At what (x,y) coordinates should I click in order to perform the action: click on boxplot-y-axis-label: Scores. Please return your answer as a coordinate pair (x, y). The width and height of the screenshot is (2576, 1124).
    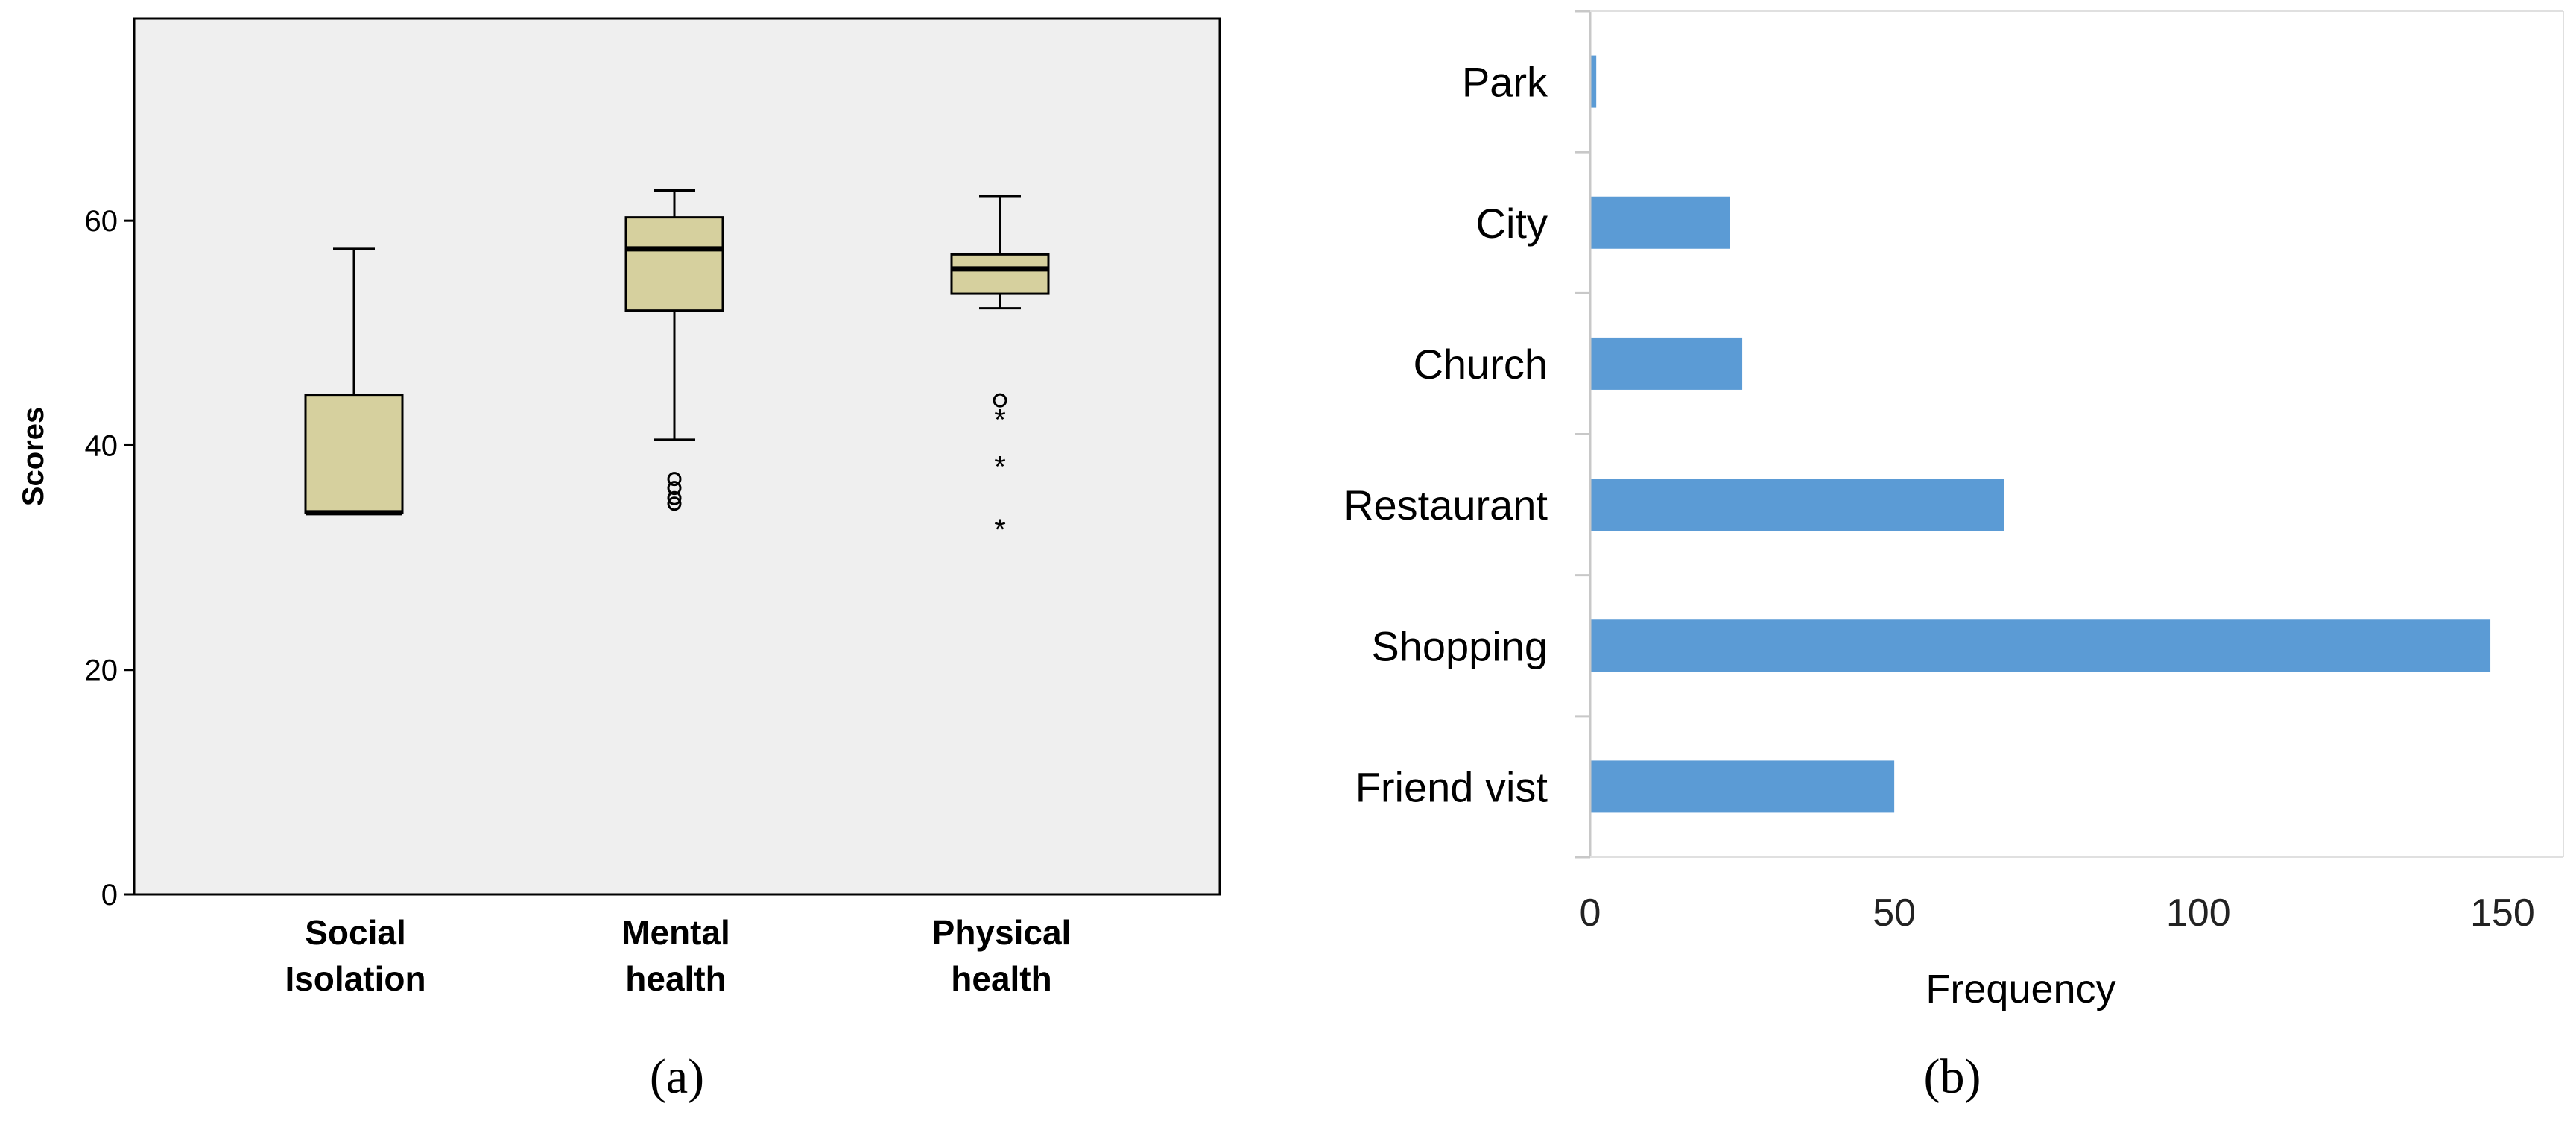
    Looking at the image, I should click on (33, 457).